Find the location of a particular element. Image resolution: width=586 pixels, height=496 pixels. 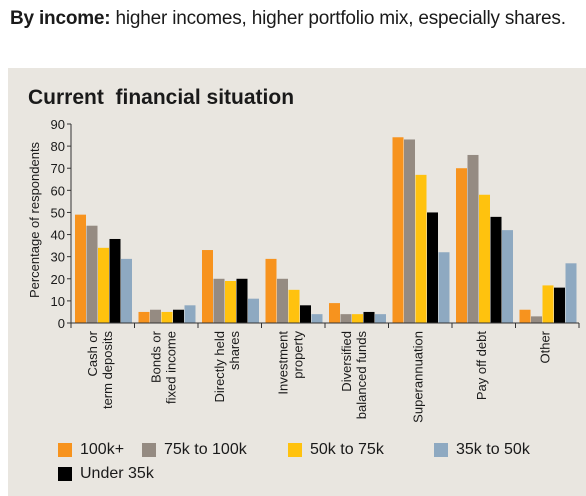

y-tick-label: 20 is located at coordinates (58, 279).